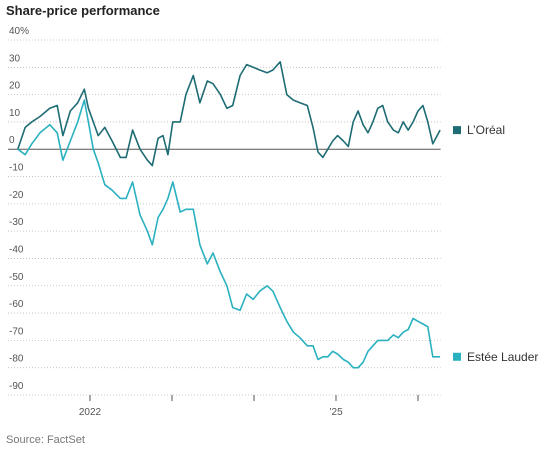  What do you see at coordinates (15, 113) in the screenshot?
I see `y-tick-label: 10` at bounding box center [15, 113].